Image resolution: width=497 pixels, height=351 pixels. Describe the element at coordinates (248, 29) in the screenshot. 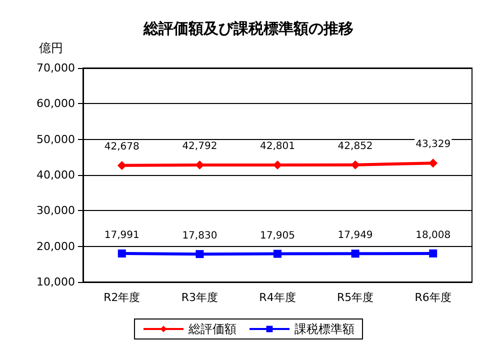

I see `chart-title: 総評価額及び課税標準額の推移` at that location.